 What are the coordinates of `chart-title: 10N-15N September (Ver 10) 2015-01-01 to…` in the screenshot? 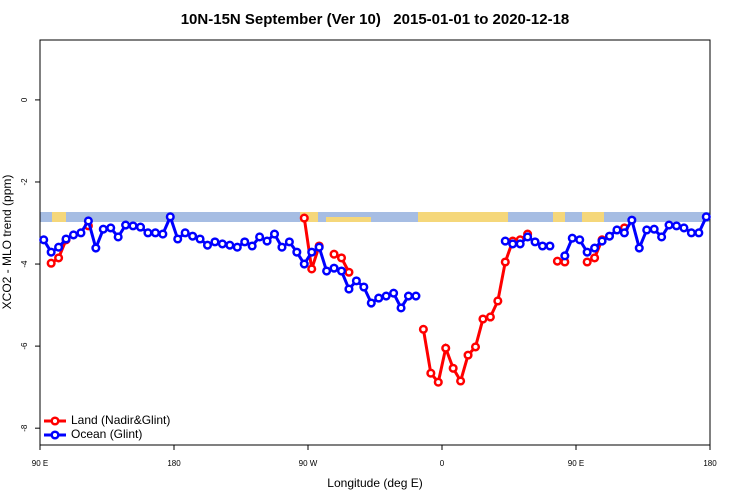 It's located at (375, 19).